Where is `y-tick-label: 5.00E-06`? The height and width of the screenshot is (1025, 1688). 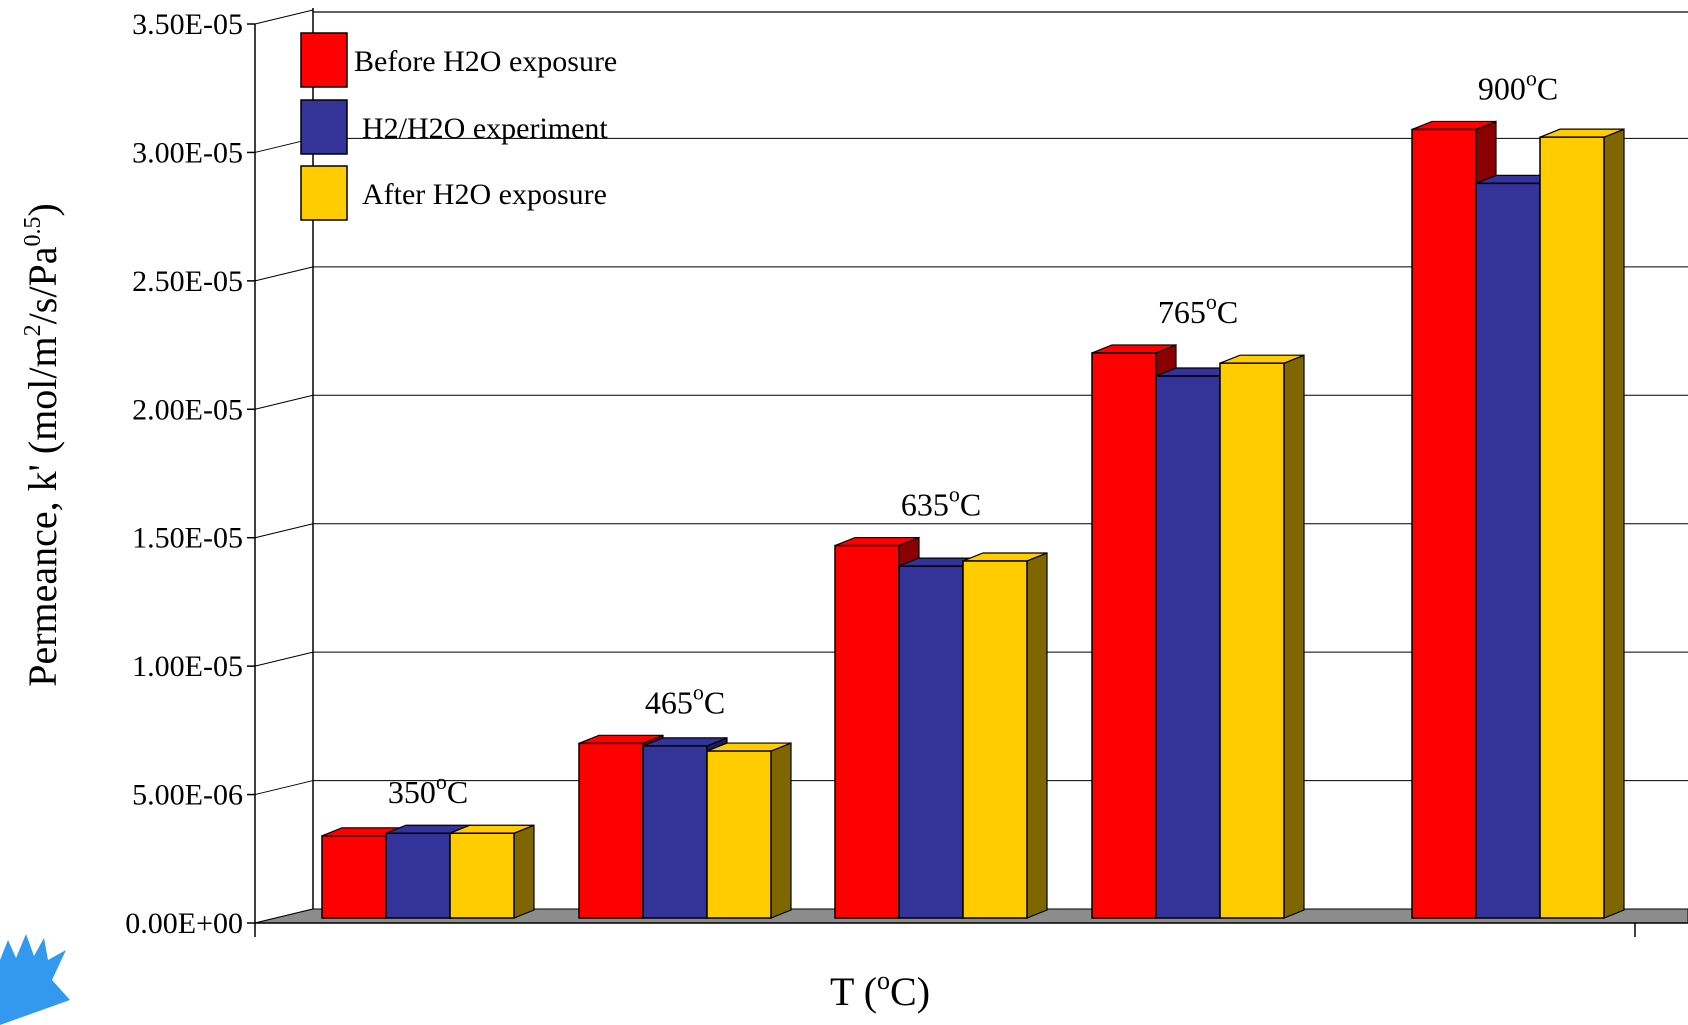
y-tick-label: 5.00E-06 is located at coordinates (187, 795).